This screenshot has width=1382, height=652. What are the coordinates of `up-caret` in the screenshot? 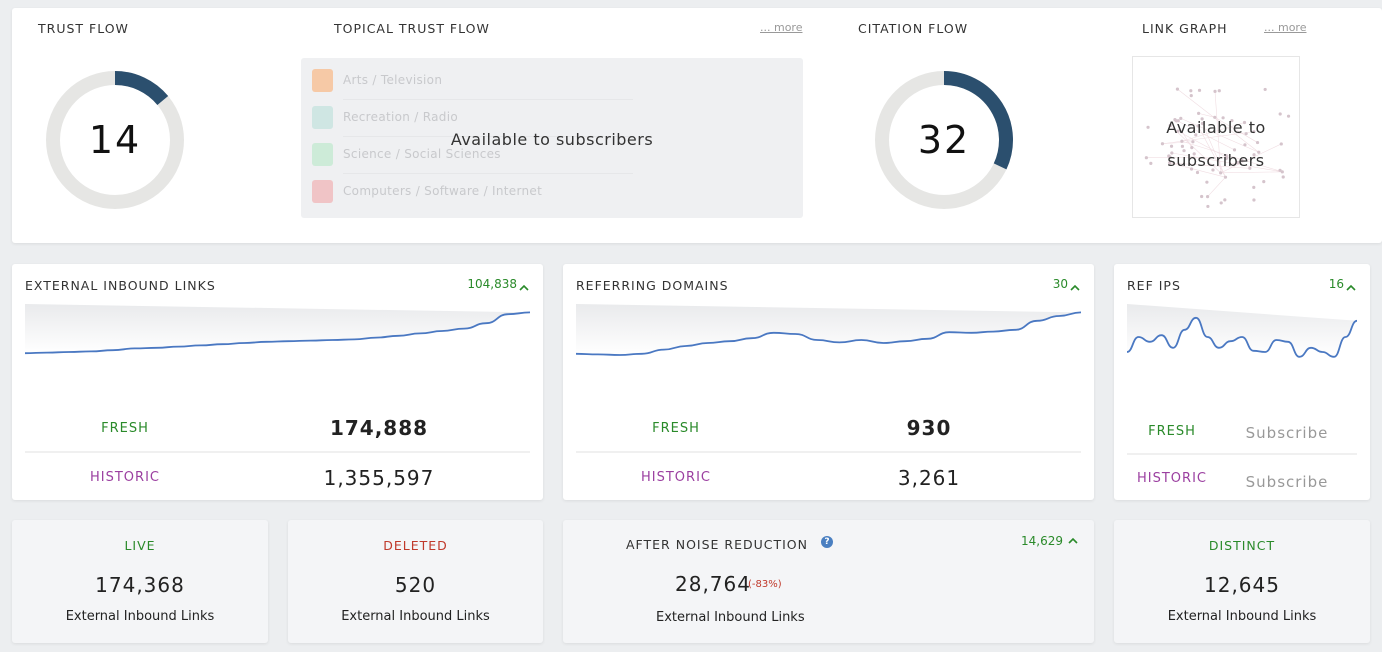 It's located at (524, 287).